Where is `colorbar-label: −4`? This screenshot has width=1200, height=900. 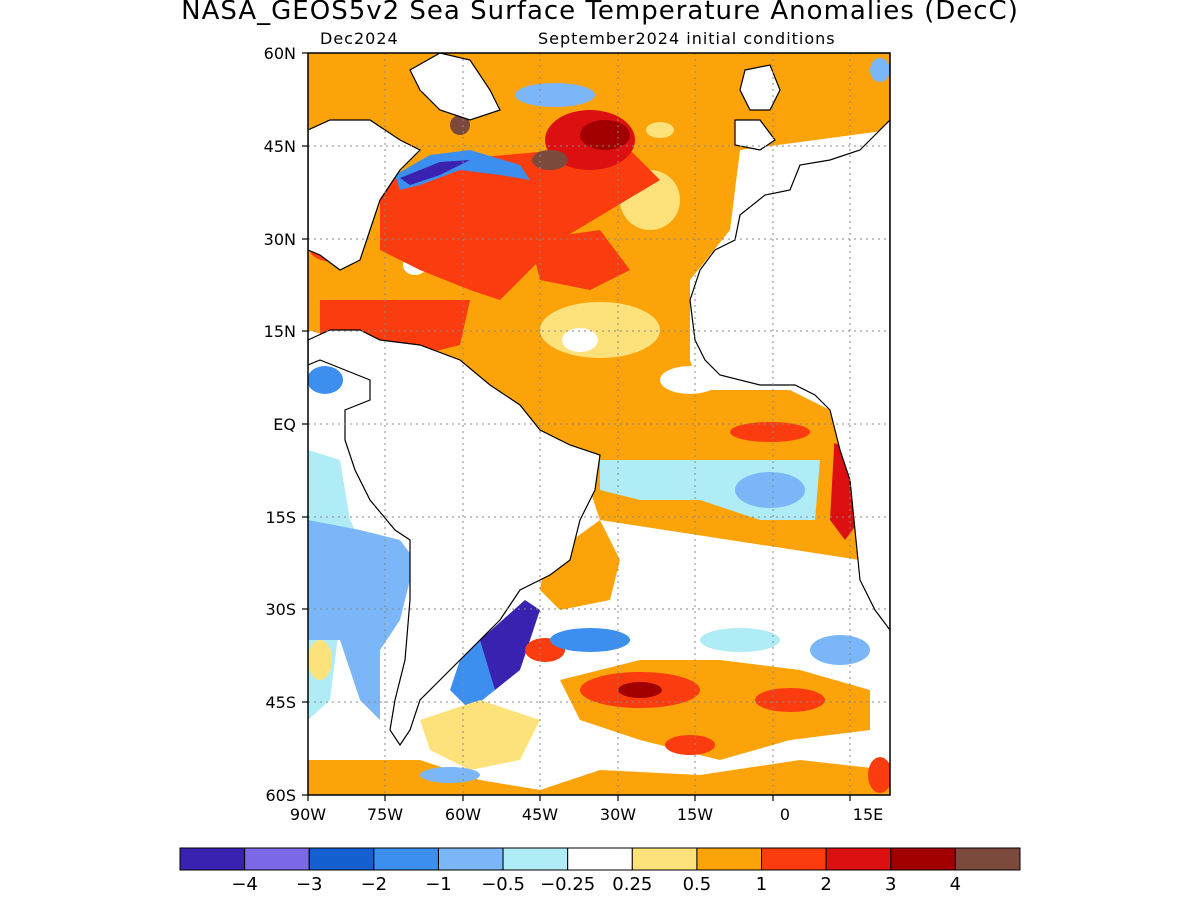
colorbar-label: −4 is located at coordinates (244, 884).